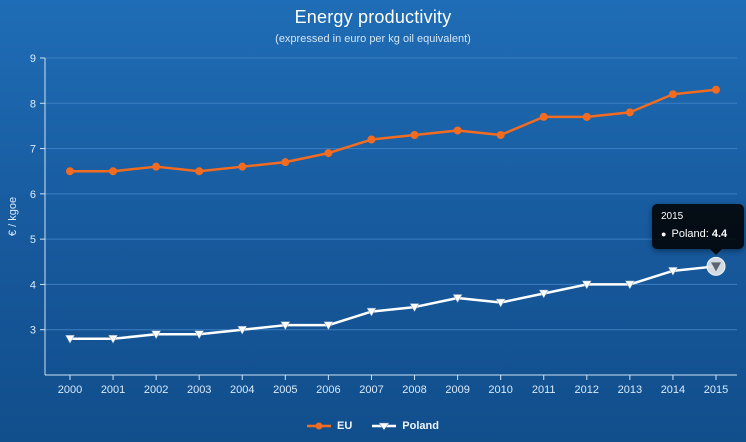  What do you see at coordinates (33, 59) in the screenshot?
I see `y-tick-label: 9` at bounding box center [33, 59].